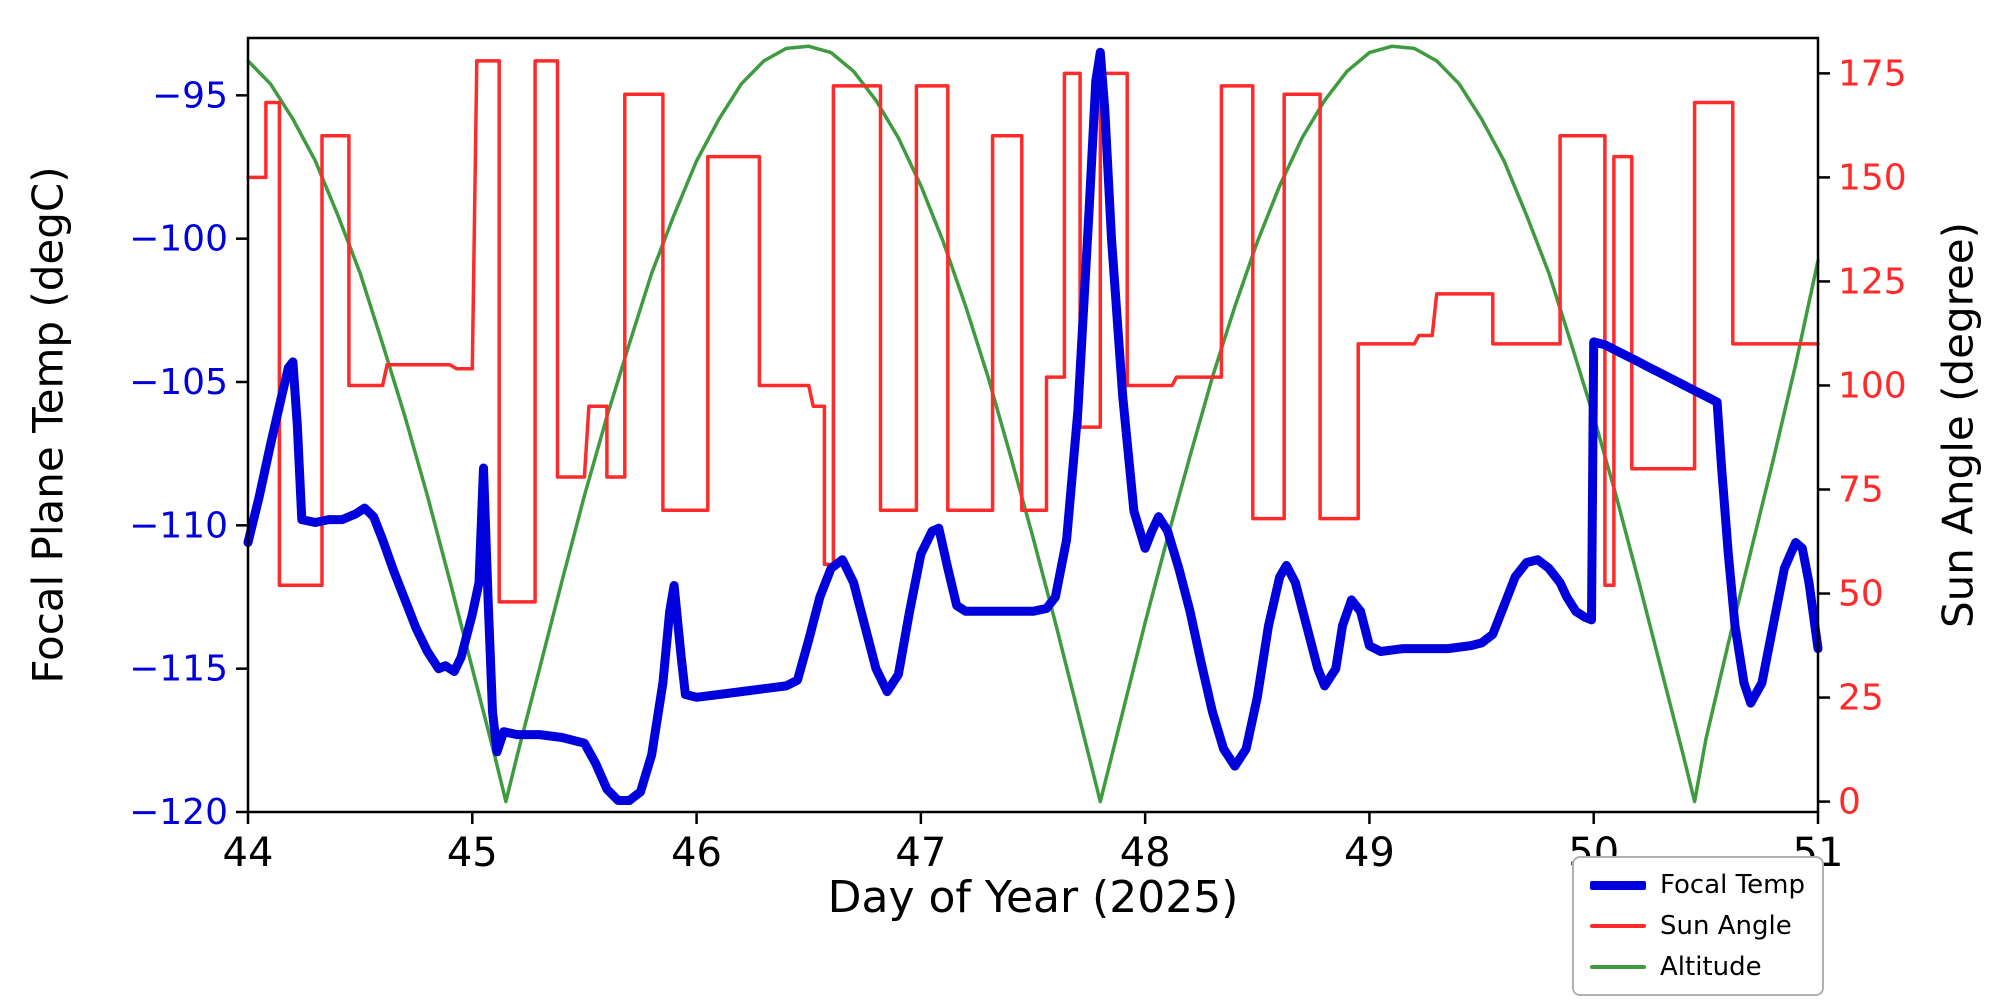 Image resolution: width=2000 pixels, height=1000 pixels. What do you see at coordinates (1618, 885) in the screenshot?
I see `legend-line-focal` at bounding box center [1618, 885].